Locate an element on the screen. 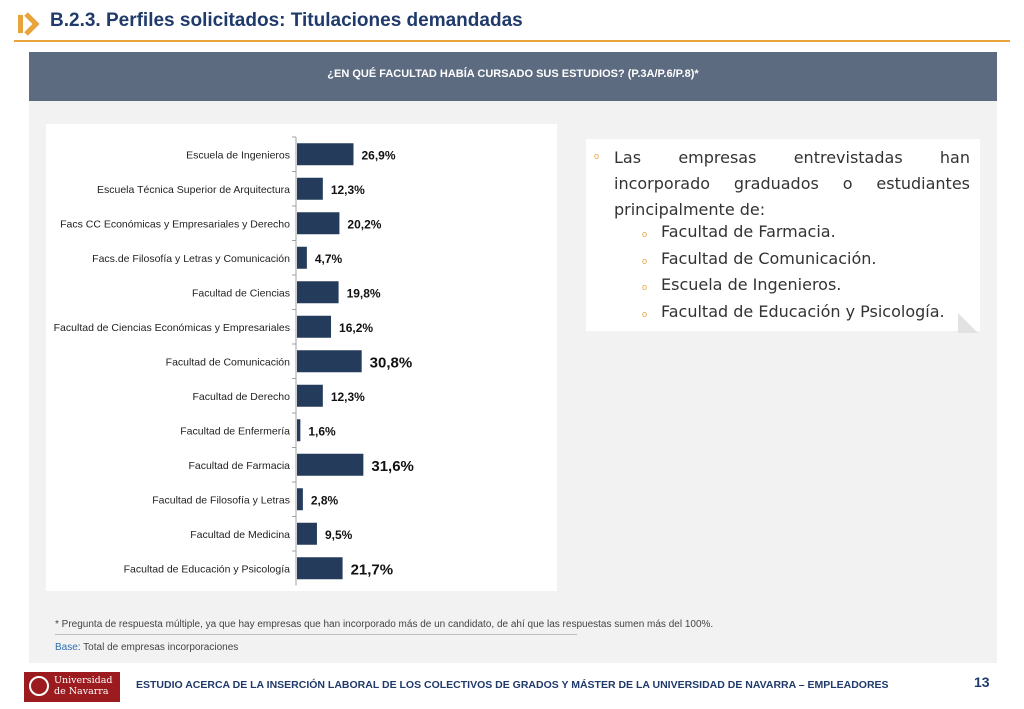 Image resolution: width=1024 pixels, height=709 pixels. data-label: 21,7% is located at coordinates (372, 569).